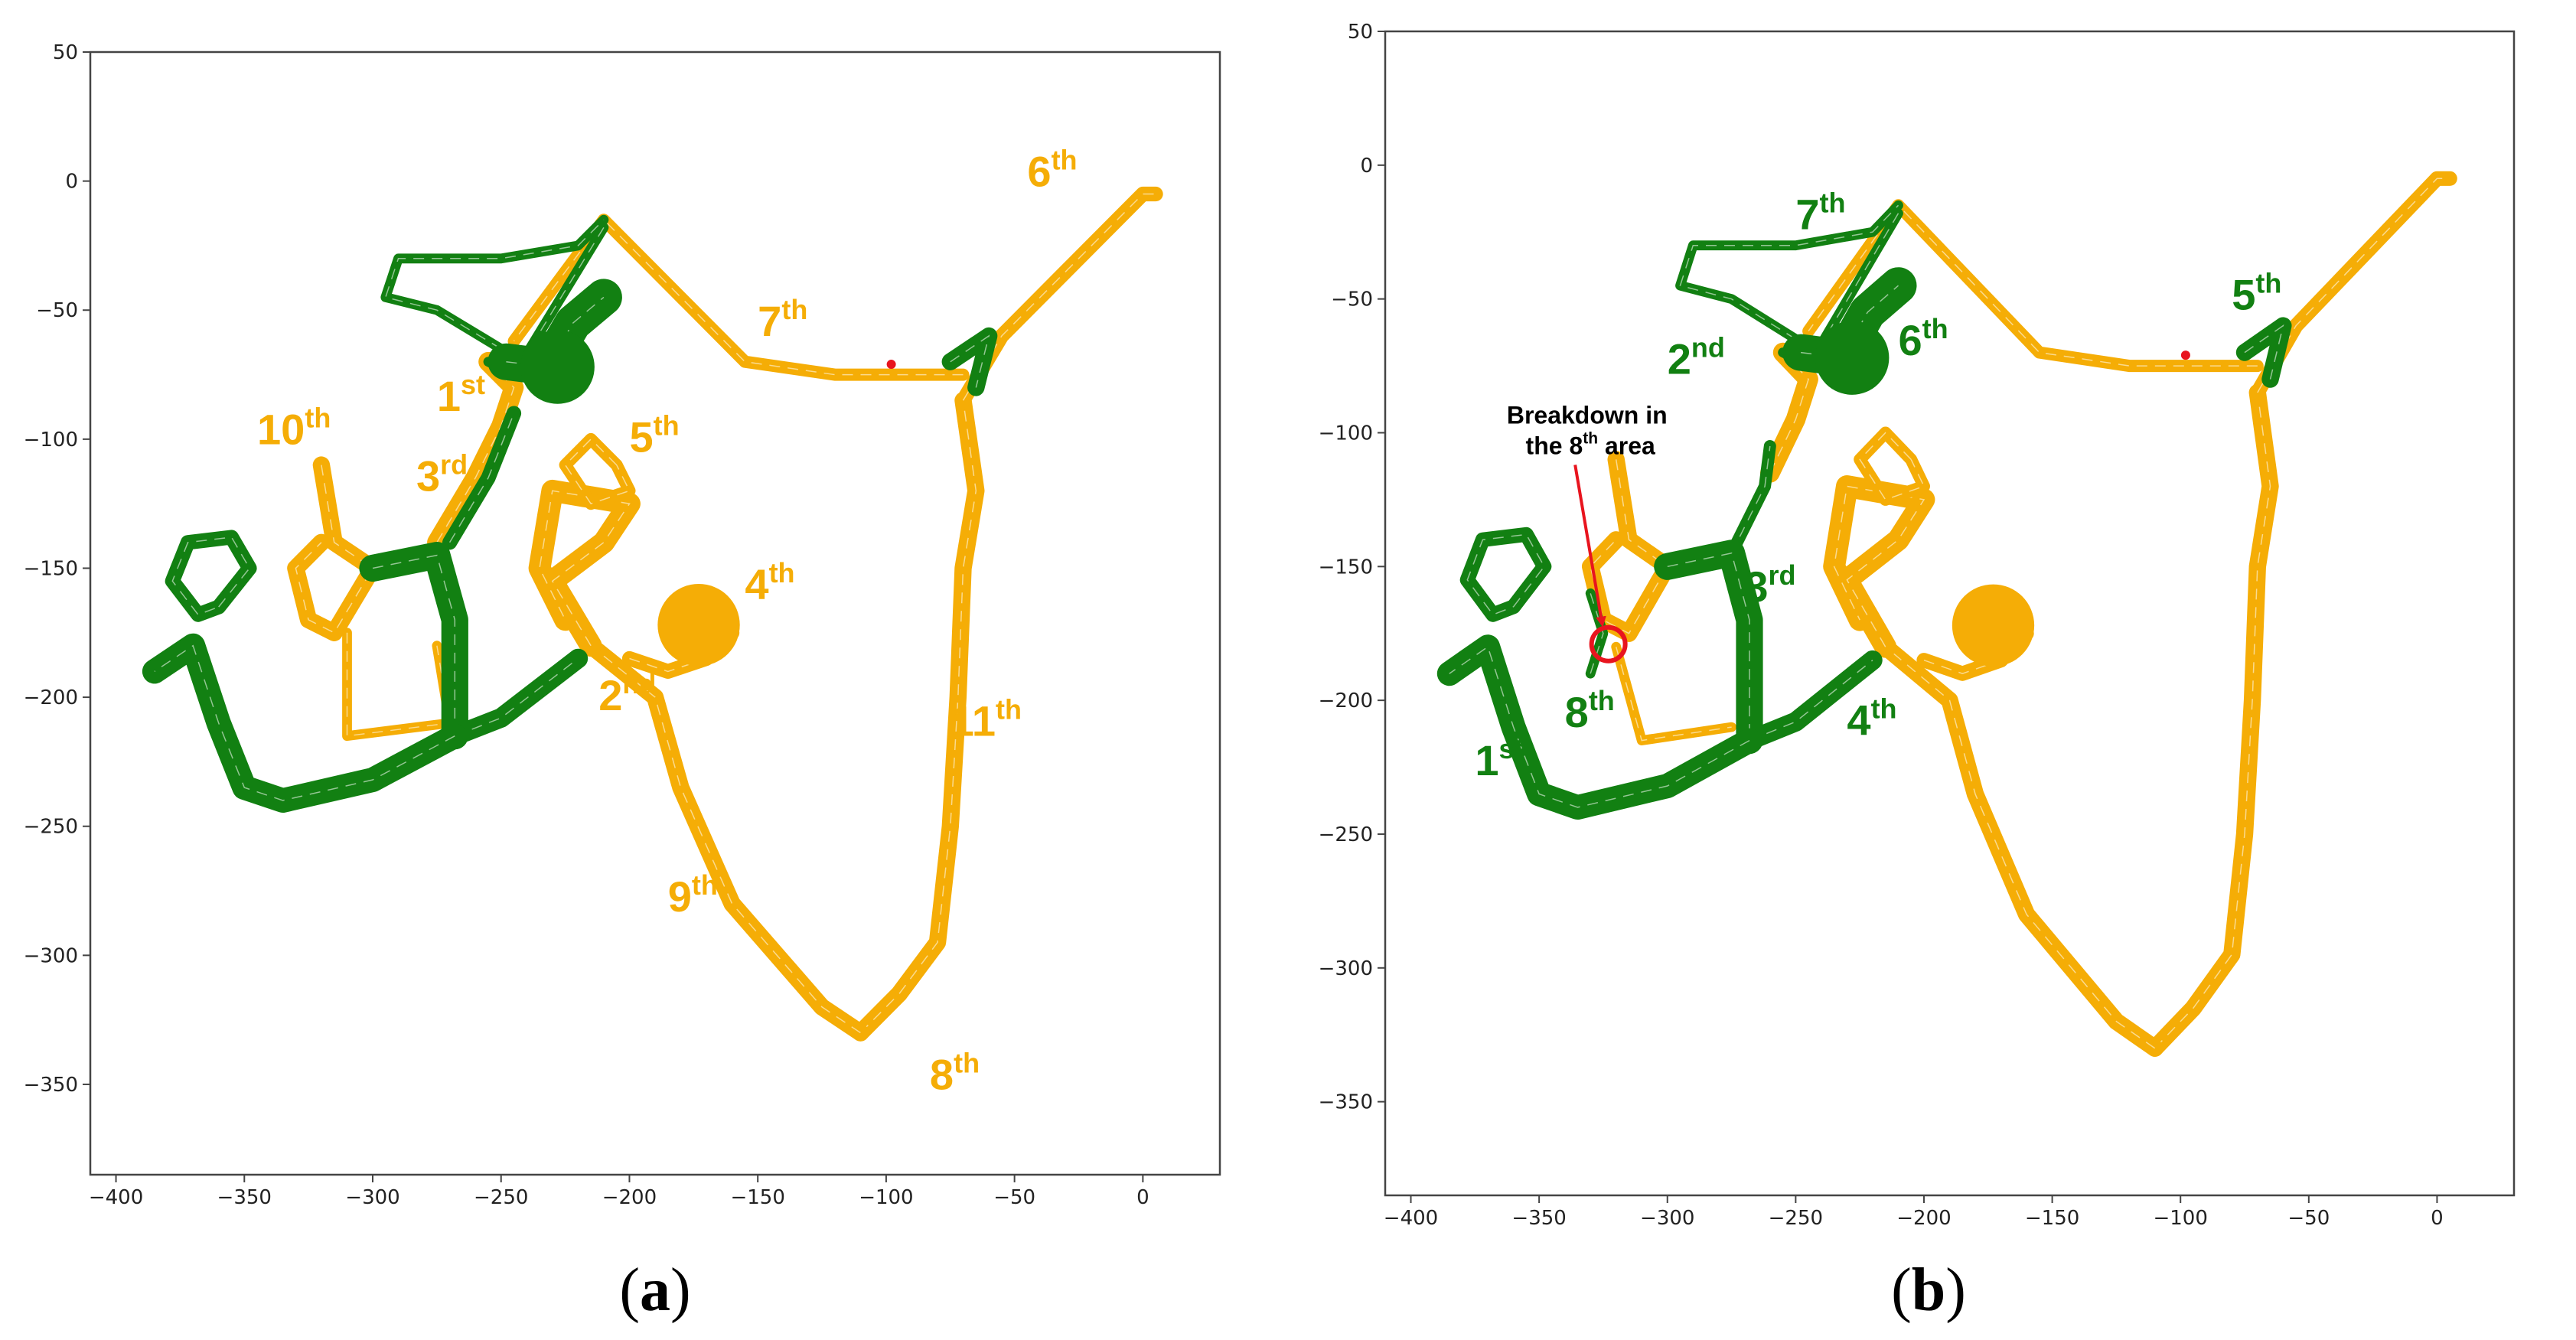  I want to click on x-tick-label: −300, so click(372, 1197).